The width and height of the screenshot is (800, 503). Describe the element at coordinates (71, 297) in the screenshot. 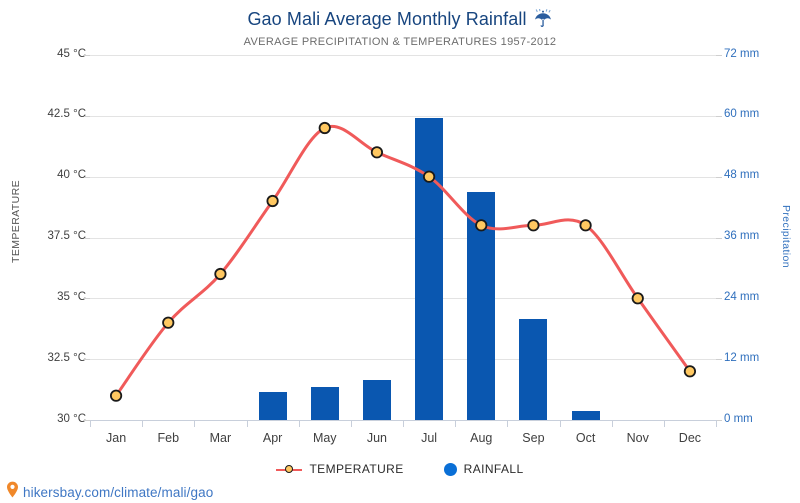

I see `left-axis-tick: 35 °C` at that location.